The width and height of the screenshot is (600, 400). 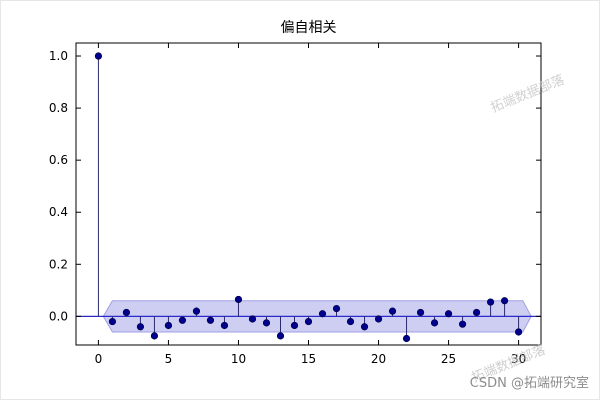 I want to click on svg-text: 5, so click(x=169, y=359).